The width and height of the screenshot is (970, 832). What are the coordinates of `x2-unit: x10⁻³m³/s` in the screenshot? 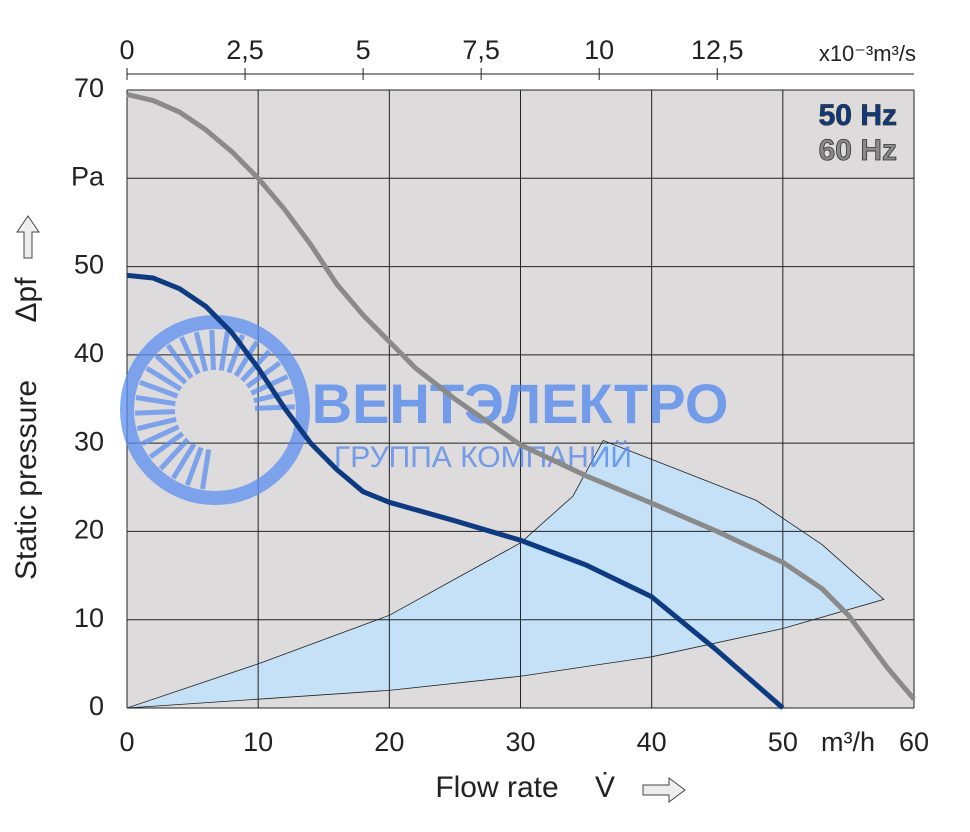 It's located at (867, 53).